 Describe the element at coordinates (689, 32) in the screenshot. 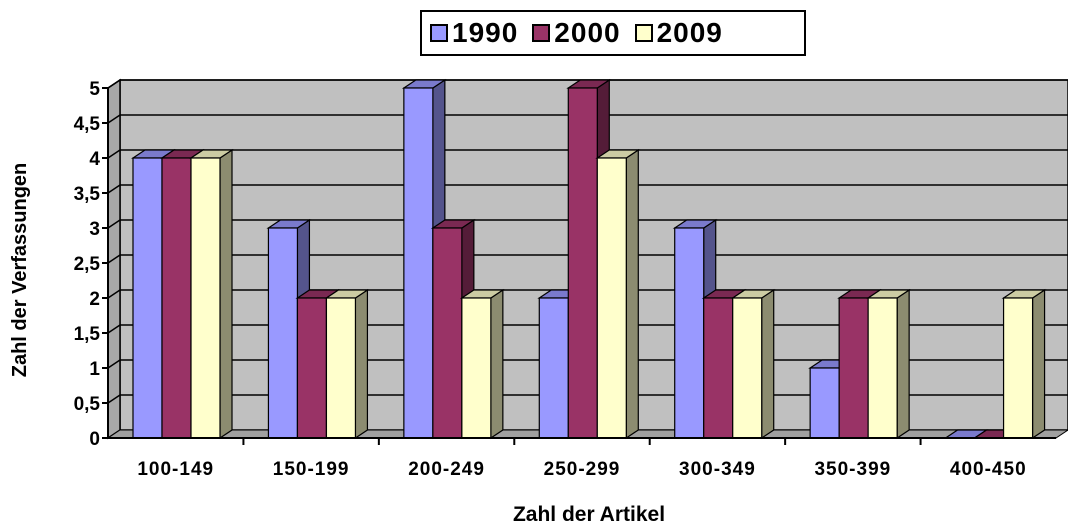

I see `legend-label: 2009` at that location.